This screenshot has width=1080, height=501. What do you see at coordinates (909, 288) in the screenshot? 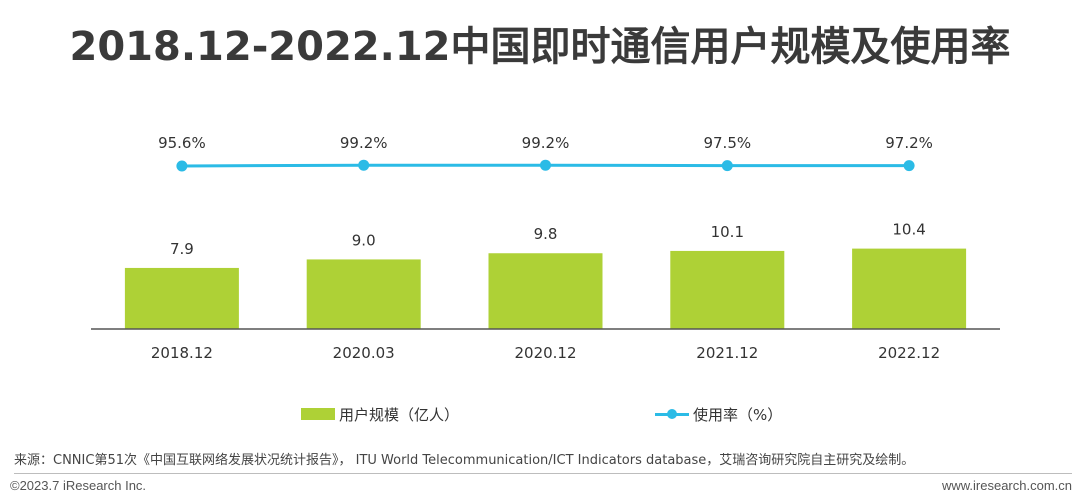
I see `bar-2022.12` at bounding box center [909, 288].